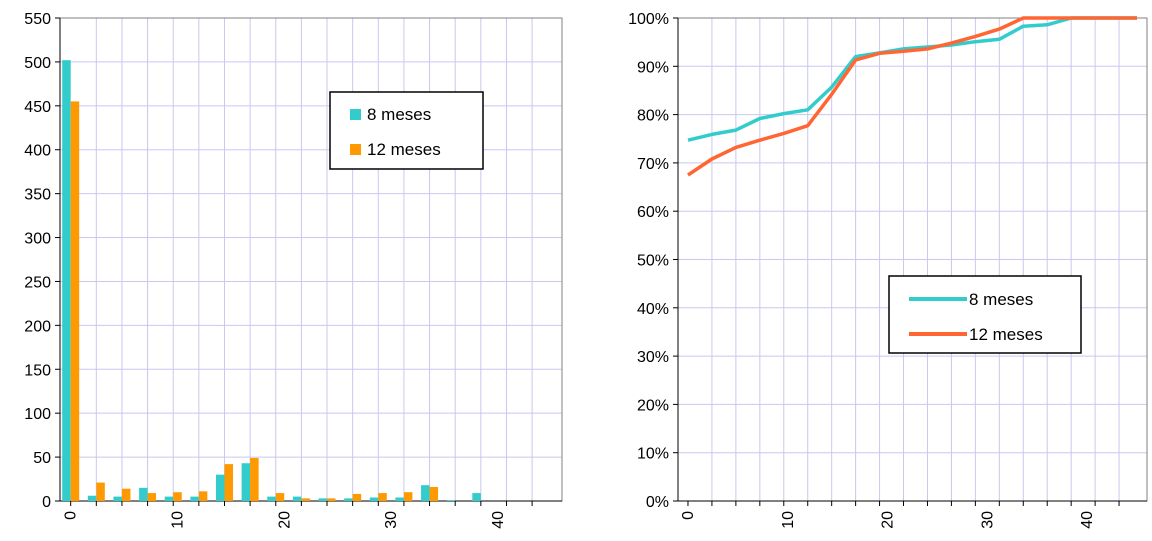 Image resolution: width=1152 pixels, height=541 pixels. What do you see at coordinates (37, 414) in the screenshot?
I see `y-tick-label: 100` at bounding box center [37, 414].